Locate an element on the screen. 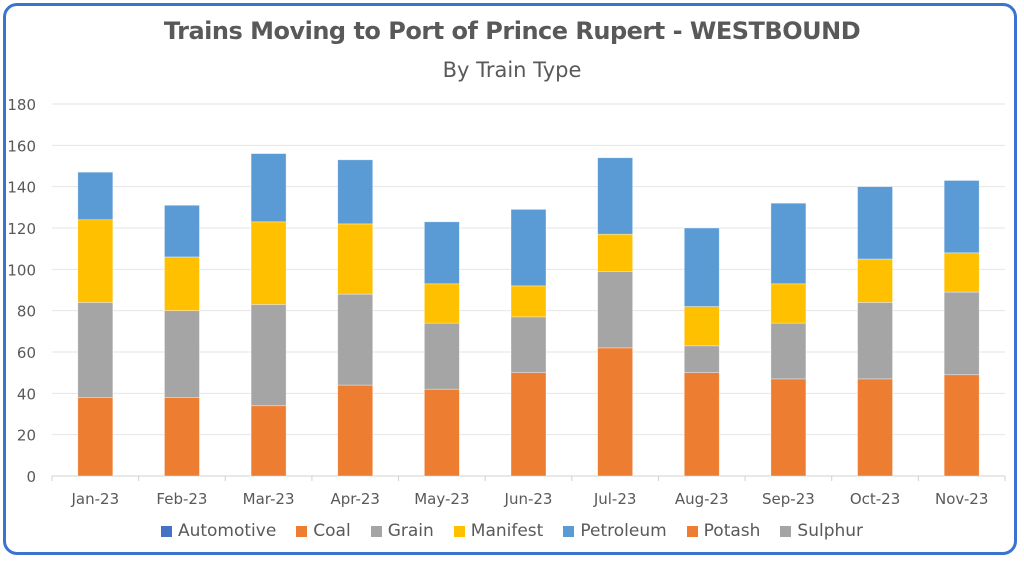  legend-label: Petroleum is located at coordinates (623, 531).